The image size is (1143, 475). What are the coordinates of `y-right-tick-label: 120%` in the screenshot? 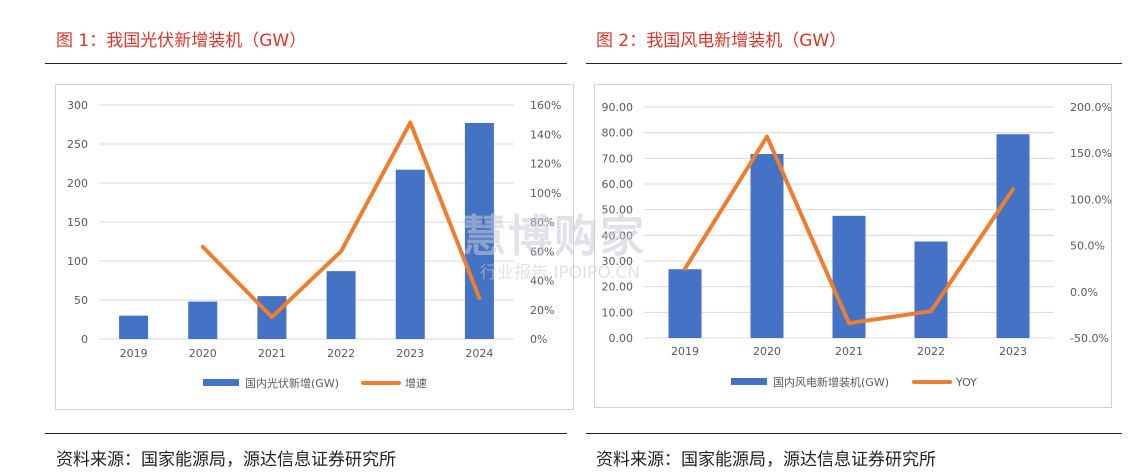 It's located at (545, 164).